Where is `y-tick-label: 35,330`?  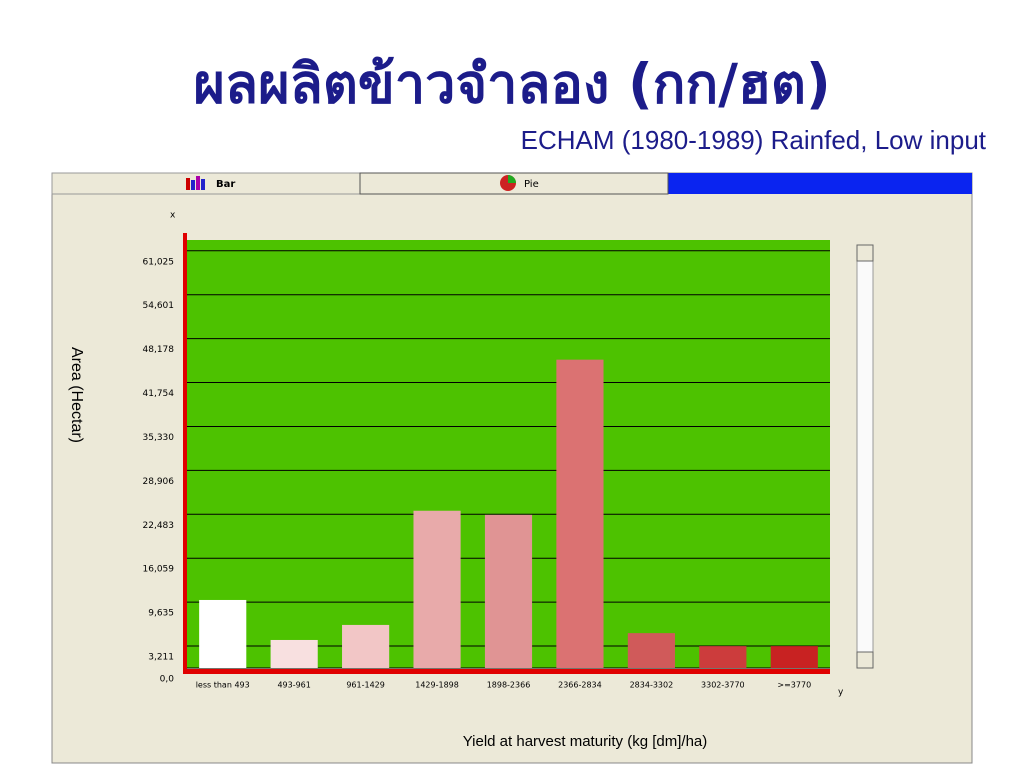 y-tick-label: 35,330 is located at coordinates (159, 438).